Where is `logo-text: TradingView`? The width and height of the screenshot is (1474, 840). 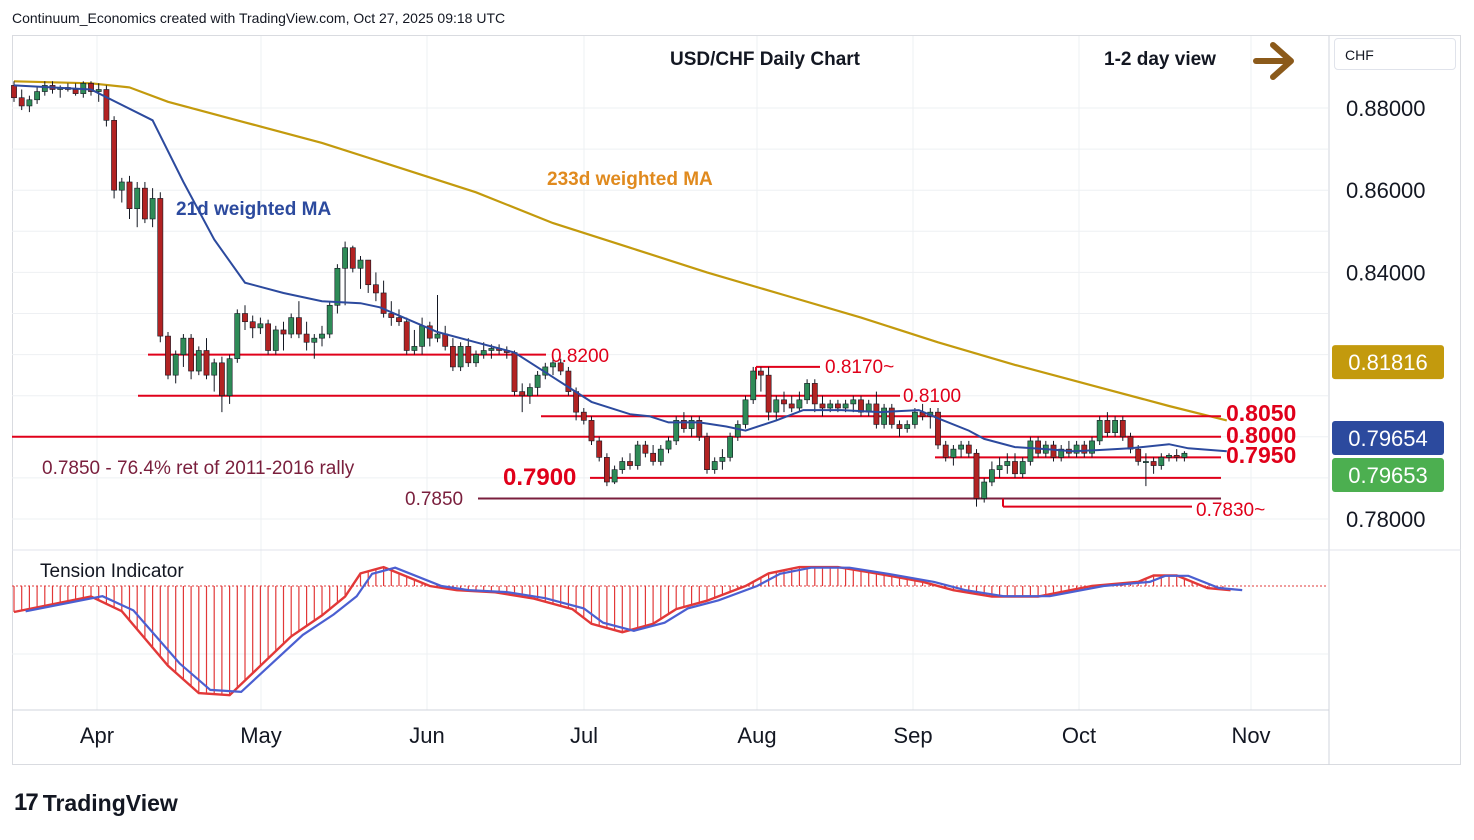
logo-text: TradingView is located at coordinates (110, 802).